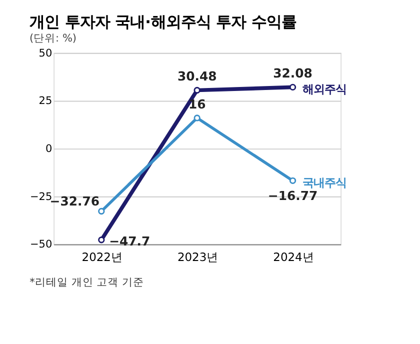 The height and width of the screenshot is (344, 420). Describe the element at coordinates (75, 201) in the screenshot. I see `data-label: −32.76` at that location.